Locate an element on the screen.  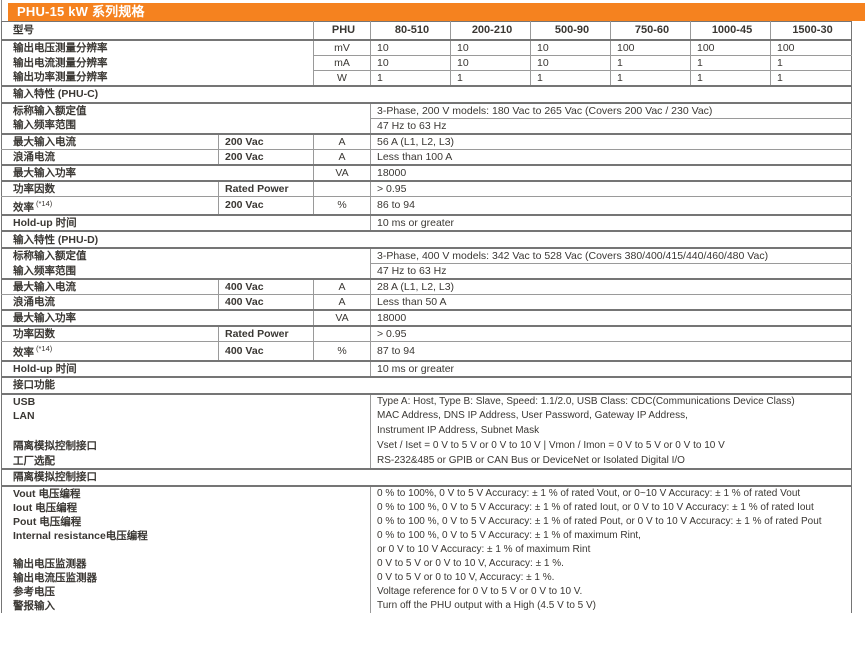
row-label: 隔离模拟控制接口 is located at coordinates (186, 446).